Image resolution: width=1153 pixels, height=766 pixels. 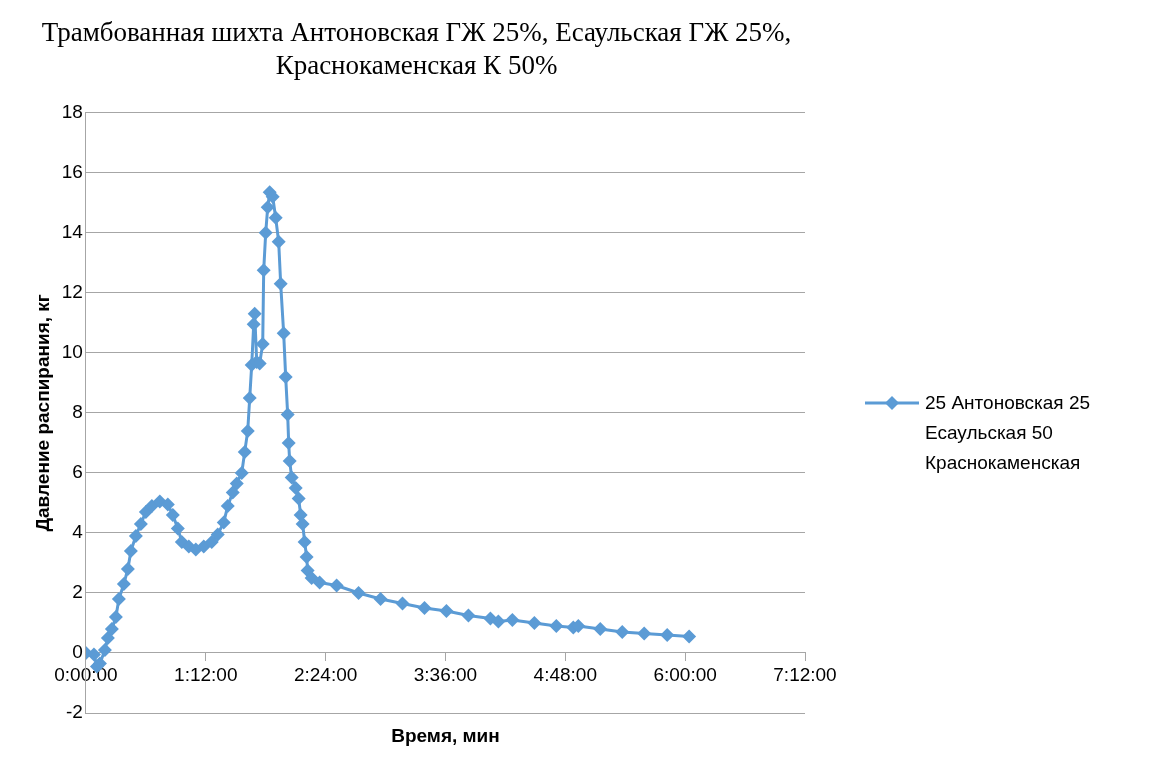 What do you see at coordinates (78, 532) in the screenshot?
I see `y-tick-label: 4` at bounding box center [78, 532].